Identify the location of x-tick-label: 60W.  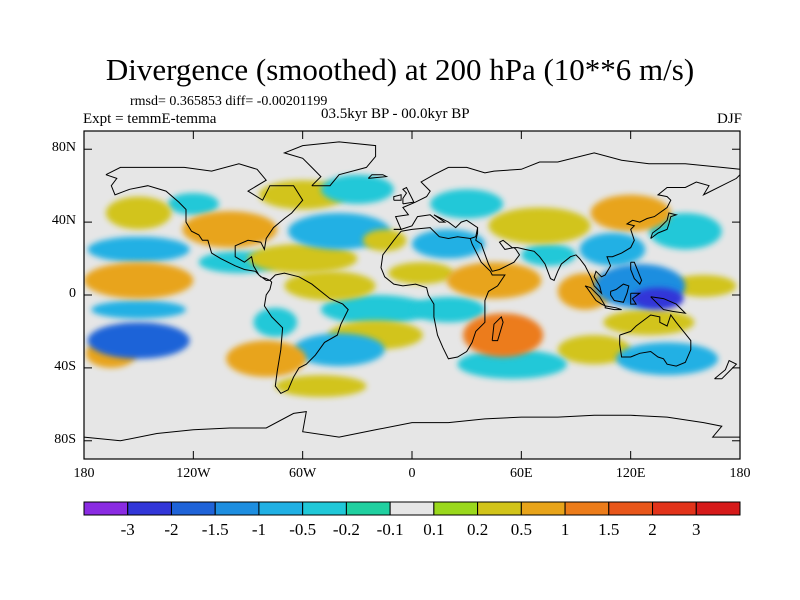
(303, 473).